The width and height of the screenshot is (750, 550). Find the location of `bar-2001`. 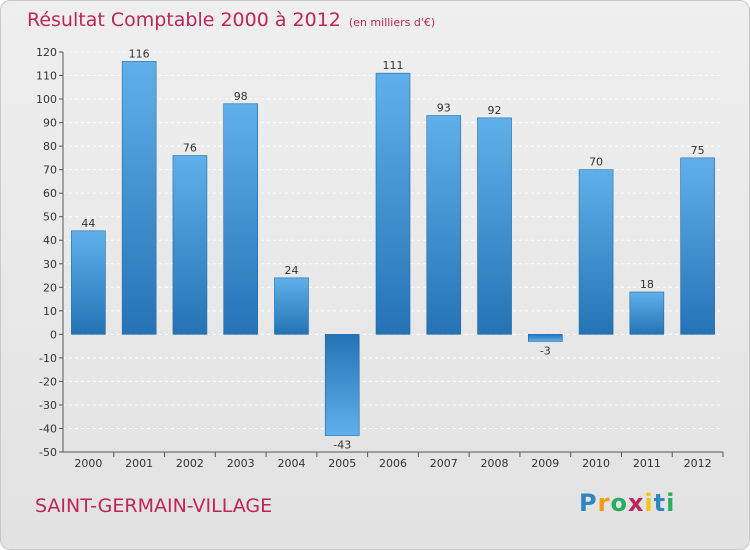

bar-2001 is located at coordinates (139, 198).